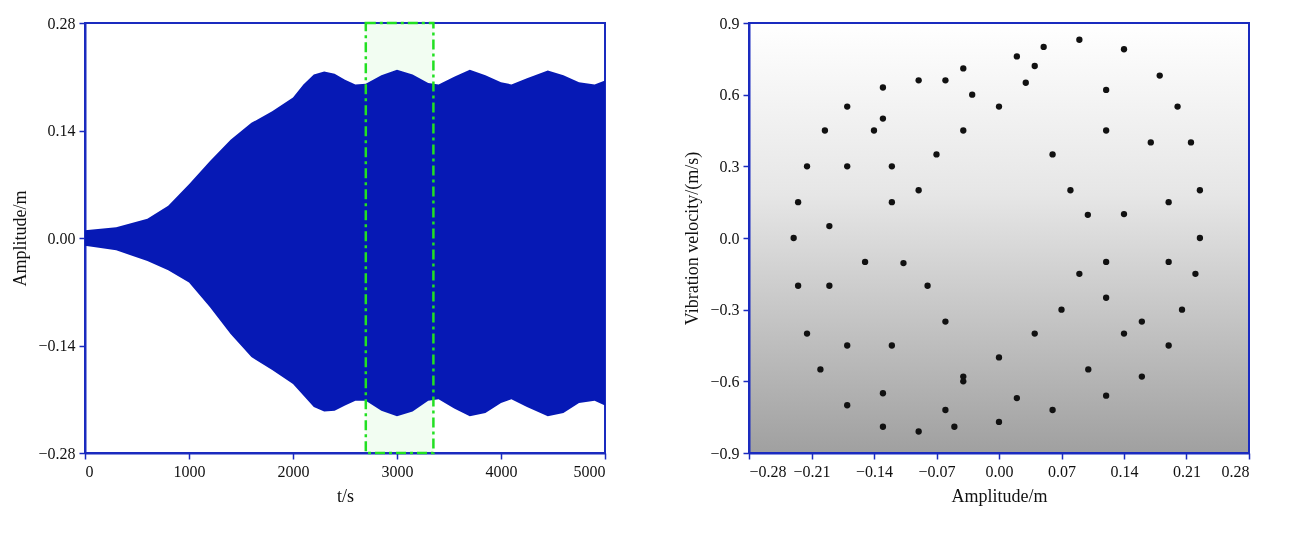 The height and width of the screenshot is (535, 1305). What do you see at coordinates (1235, 471) in the screenshot?
I see `x-tick-label: 0.28` at bounding box center [1235, 471].